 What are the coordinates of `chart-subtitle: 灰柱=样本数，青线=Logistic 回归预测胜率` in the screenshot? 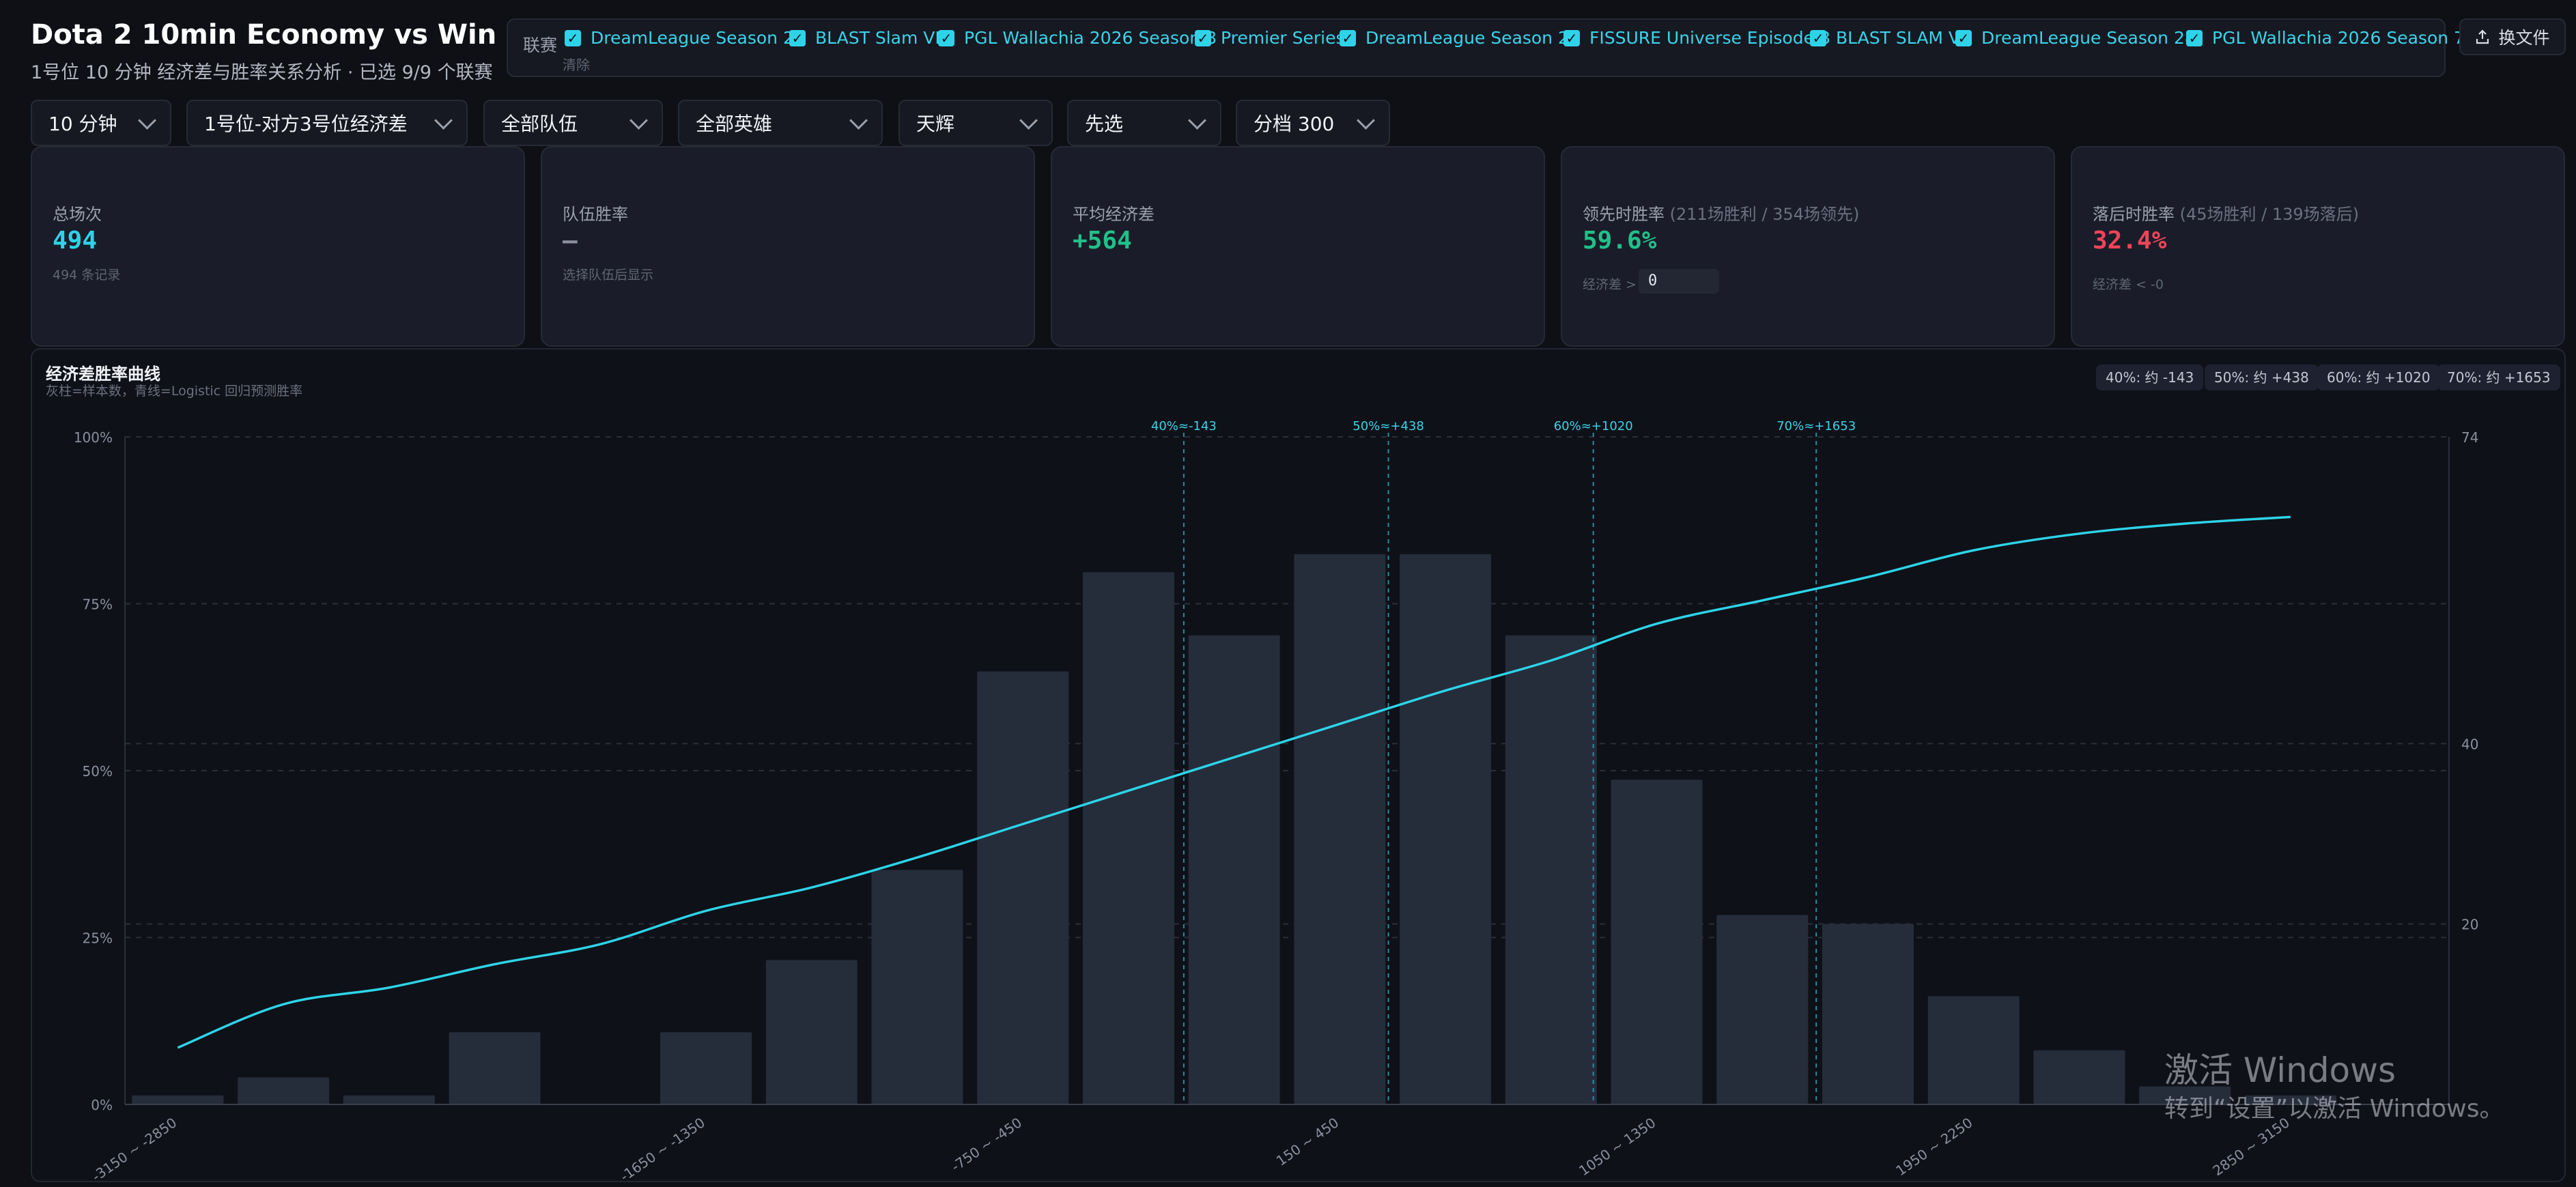 It's located at (174, 391).